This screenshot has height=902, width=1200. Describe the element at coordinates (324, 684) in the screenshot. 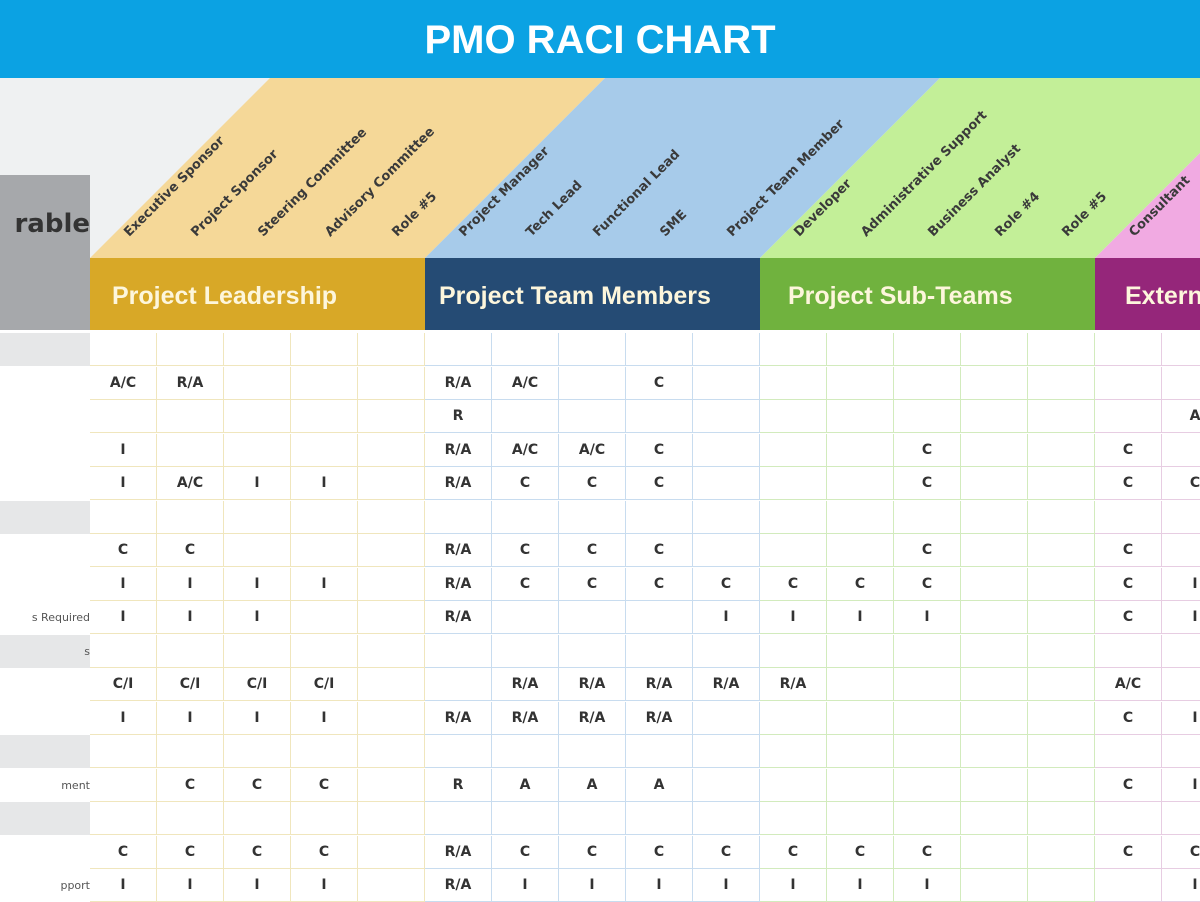

I see `raci-cell: C/I` at that location.